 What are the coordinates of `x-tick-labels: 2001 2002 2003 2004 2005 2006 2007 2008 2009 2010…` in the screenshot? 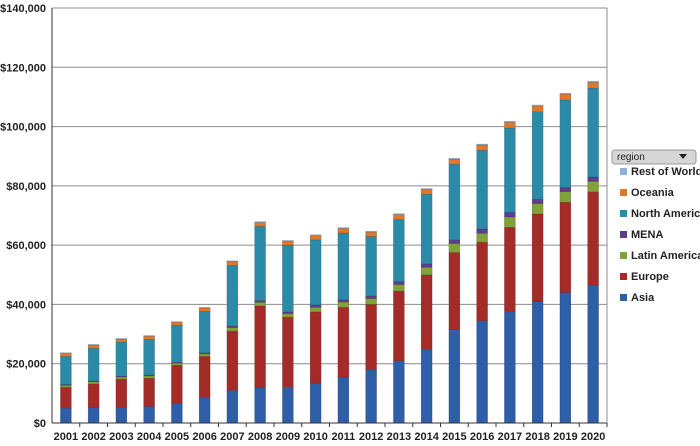 It's located at (330, 437).